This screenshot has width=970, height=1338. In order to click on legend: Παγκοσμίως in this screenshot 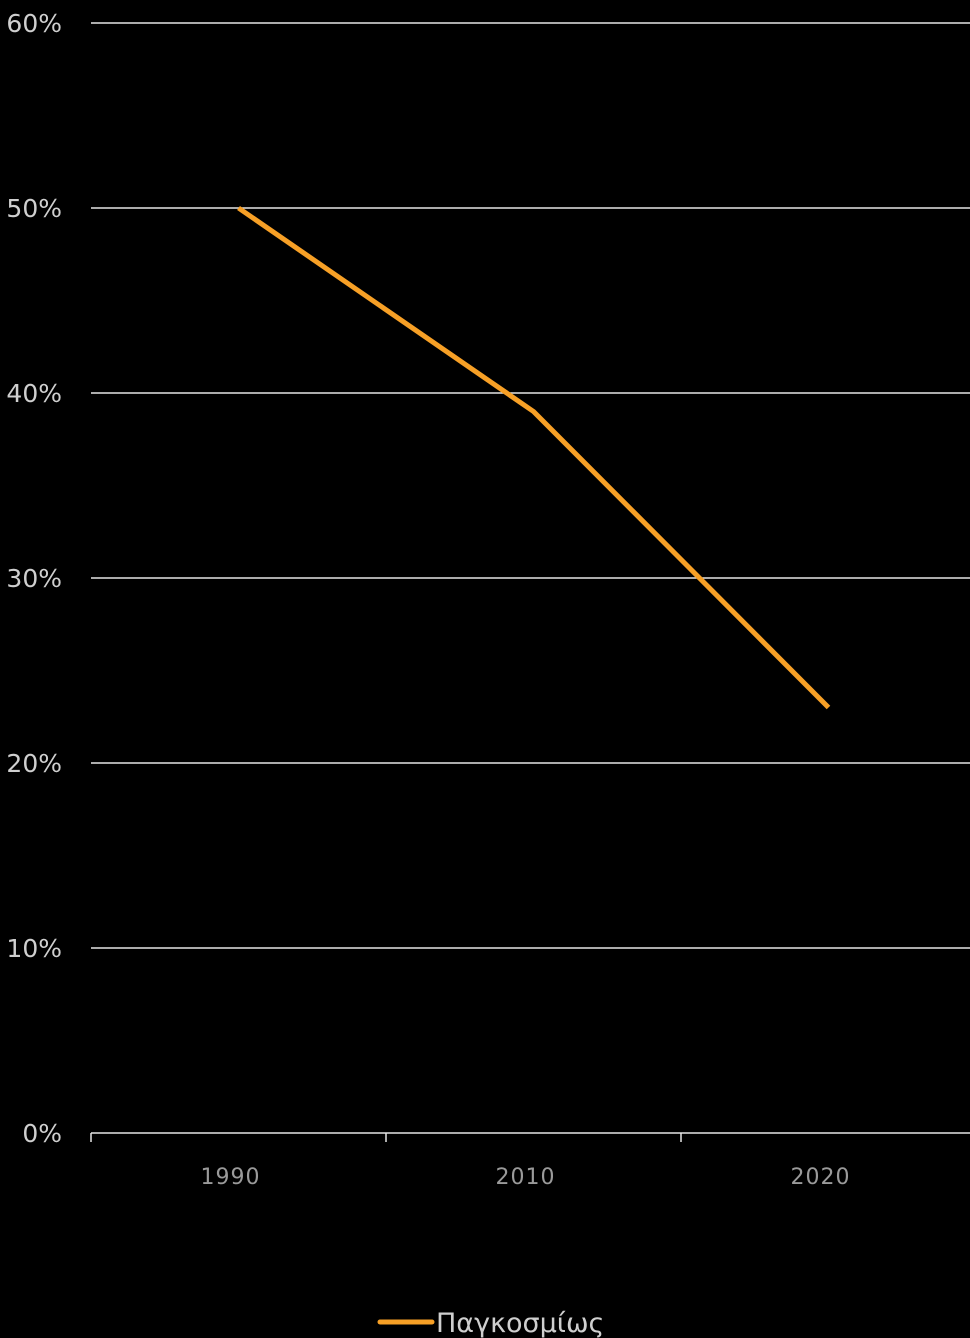, I will do `click(490, 1323)`.